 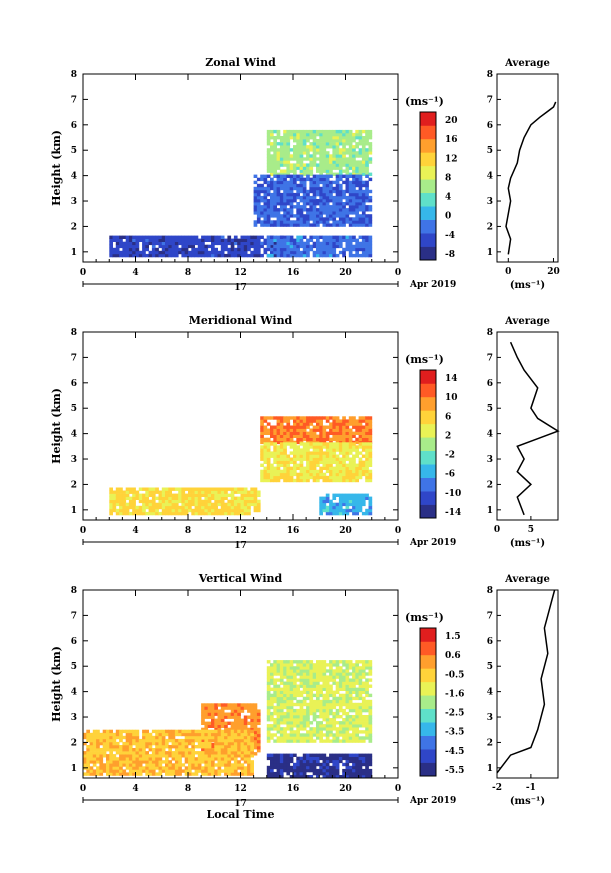 What do you see at coordinates (490, 511) in the screenshot?
I see `average-y-tick-label: 1` at bounding box center [490, 511].